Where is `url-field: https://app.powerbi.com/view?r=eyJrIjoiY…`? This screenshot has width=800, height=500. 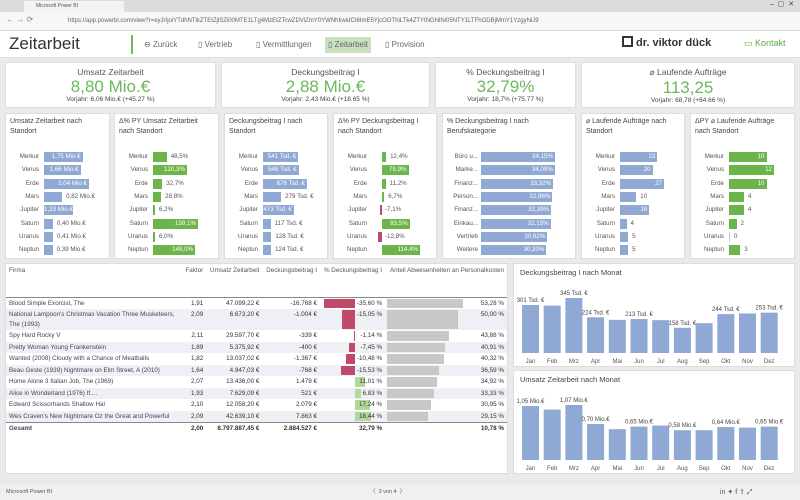 url-field: https://app.powerbi.com/view?r=eyJrIjoiY… is located at coordinates (303, 21).